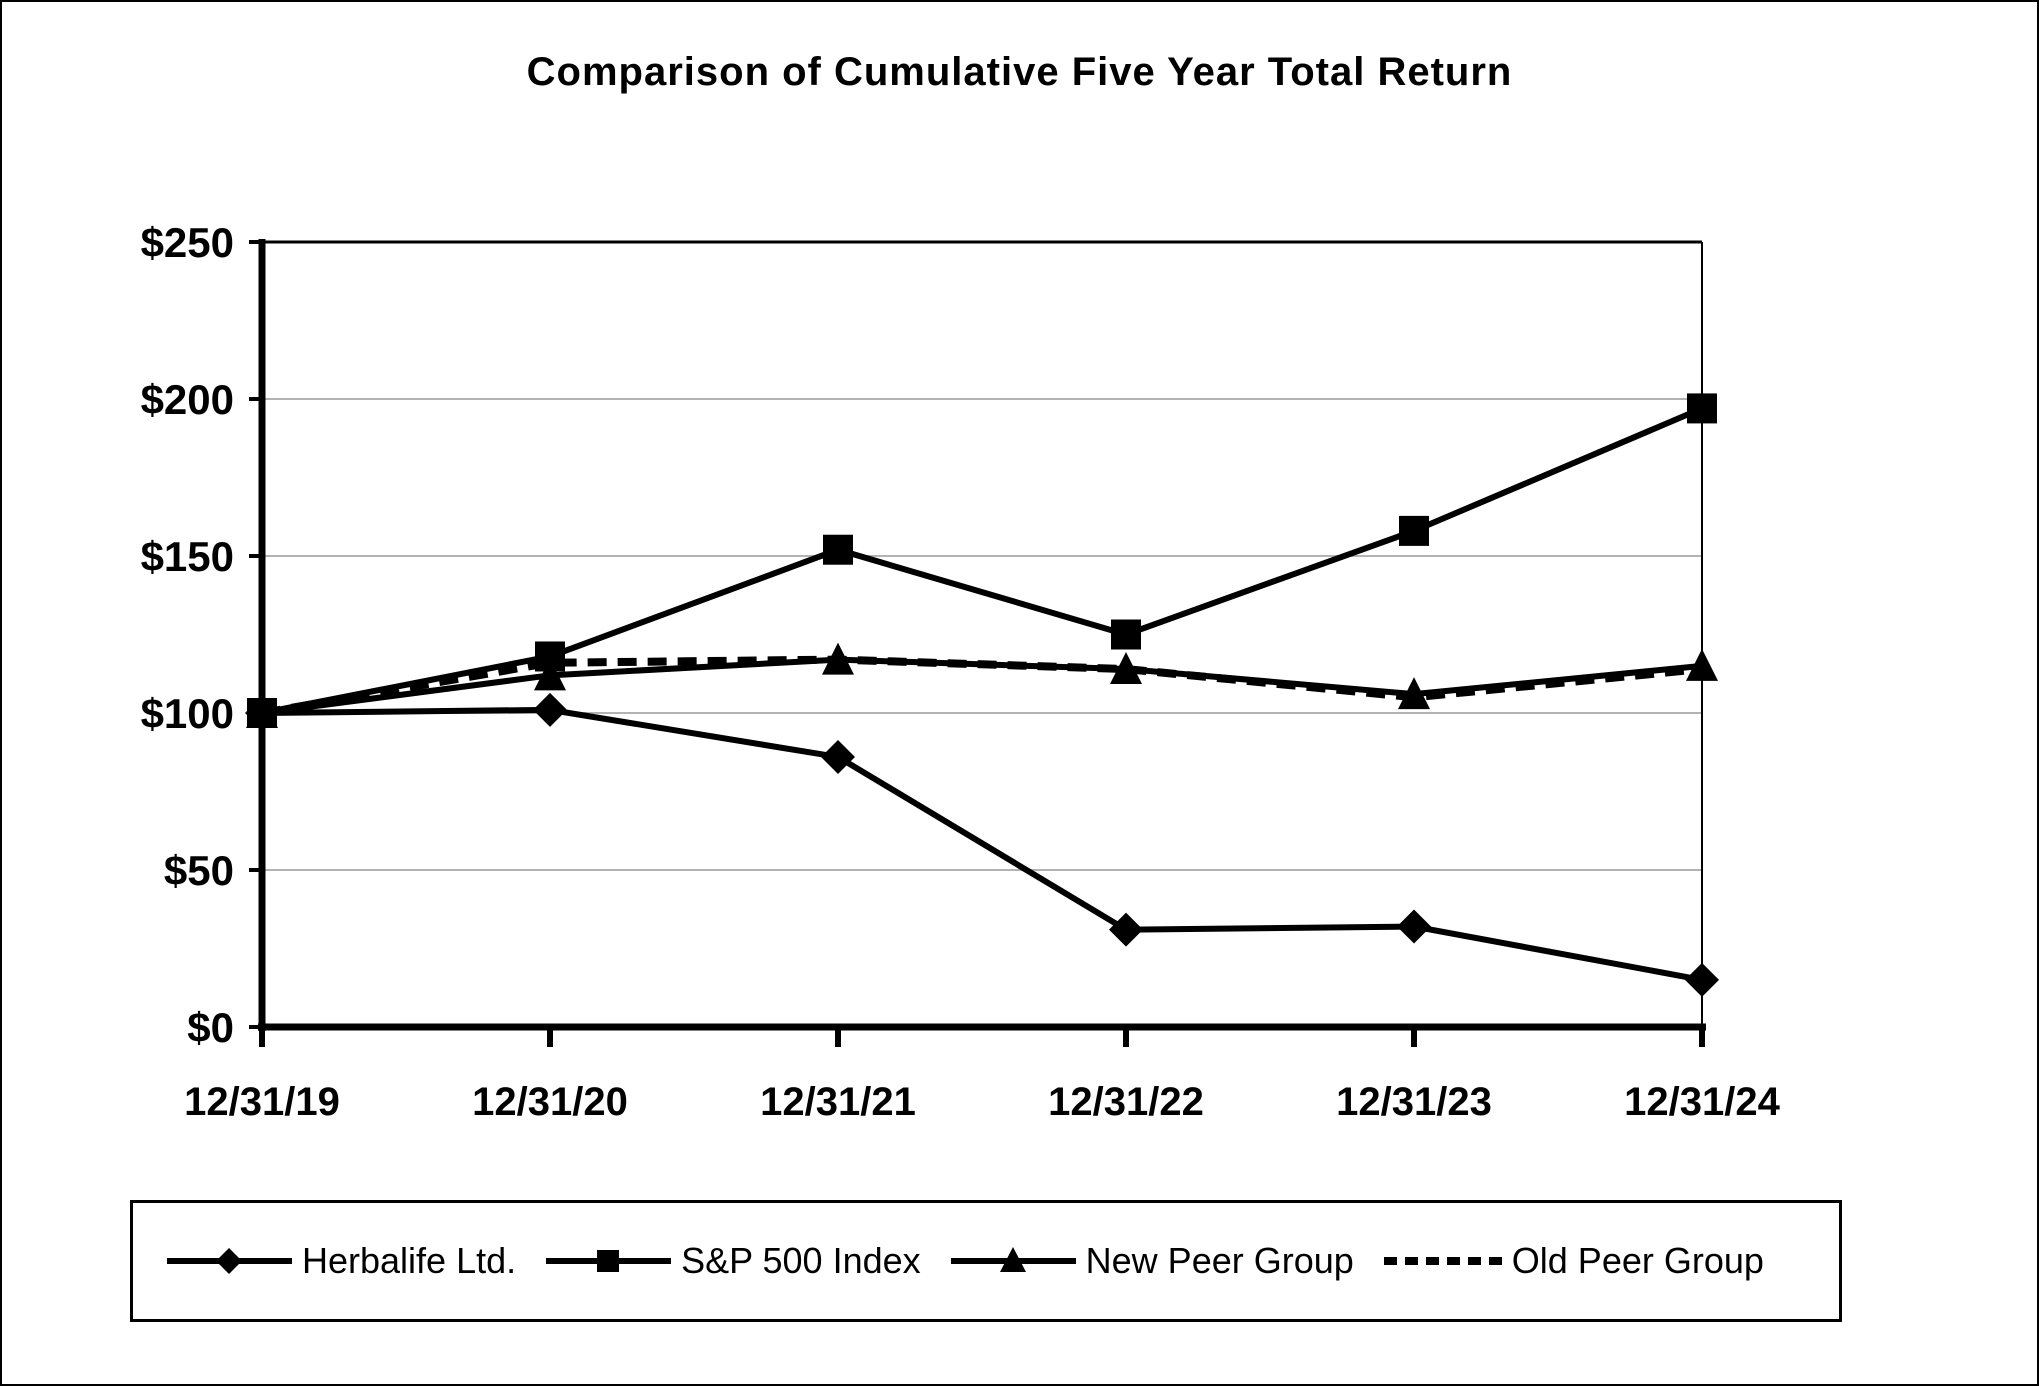  Describe the element at coordinates (187, 713) in the screenshot. I see `y-tick-label: $100` at that location.